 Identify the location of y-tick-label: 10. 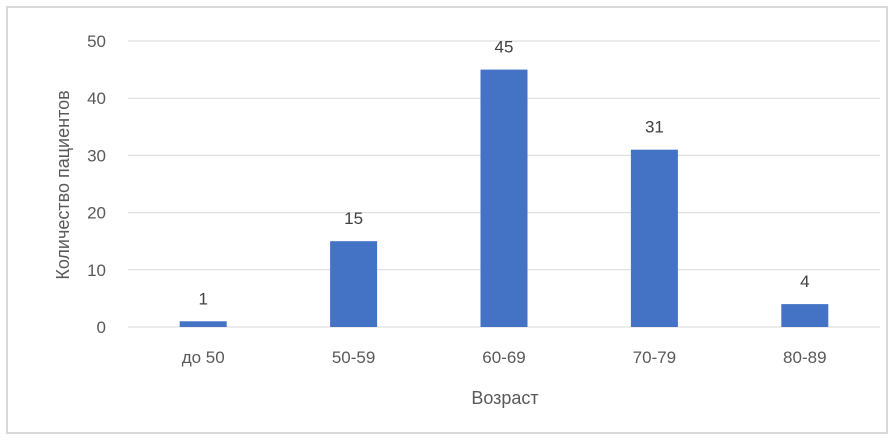
(96, 270).